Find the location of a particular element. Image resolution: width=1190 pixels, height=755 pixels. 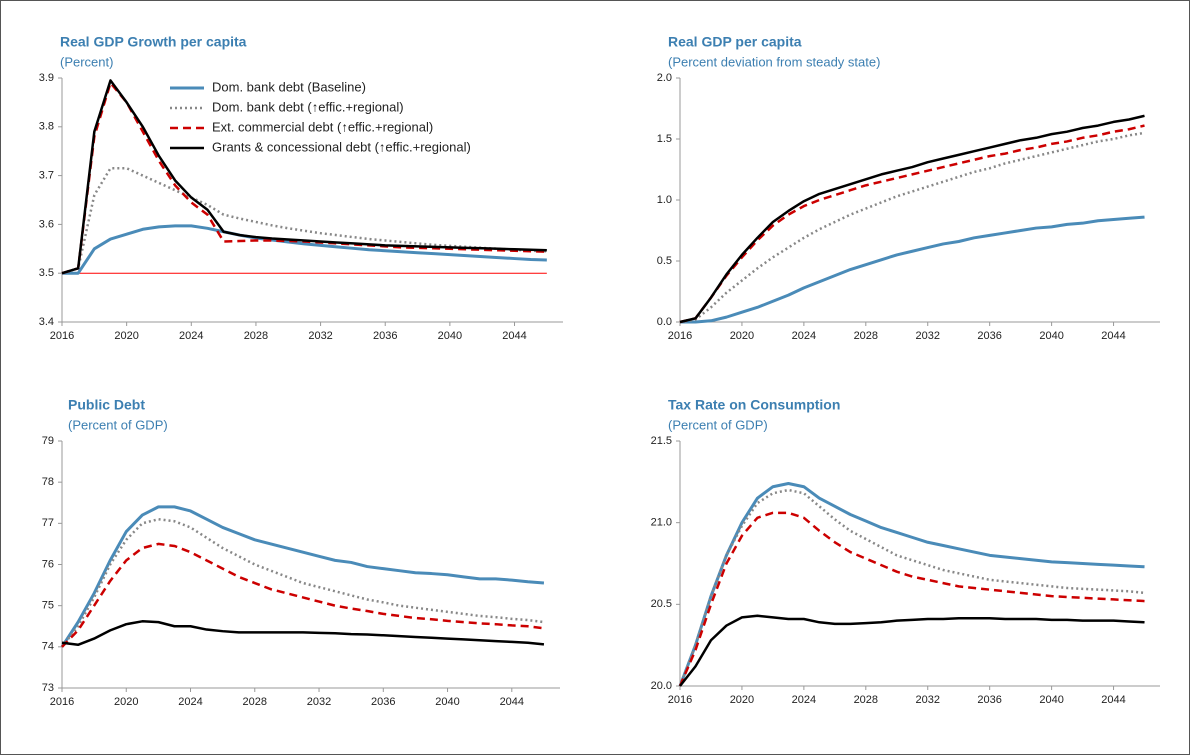

chart-title: Tax Rate on Consumption is located at coordinates (754, 405).